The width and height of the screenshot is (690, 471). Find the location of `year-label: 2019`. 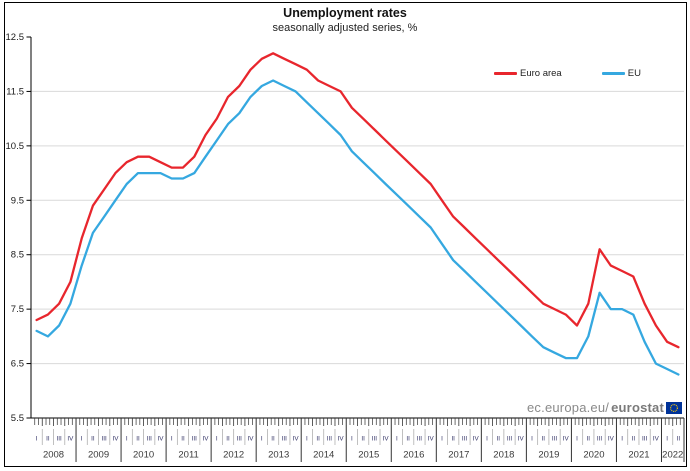

year-label: 2019 is located at coordinates (548, 455).